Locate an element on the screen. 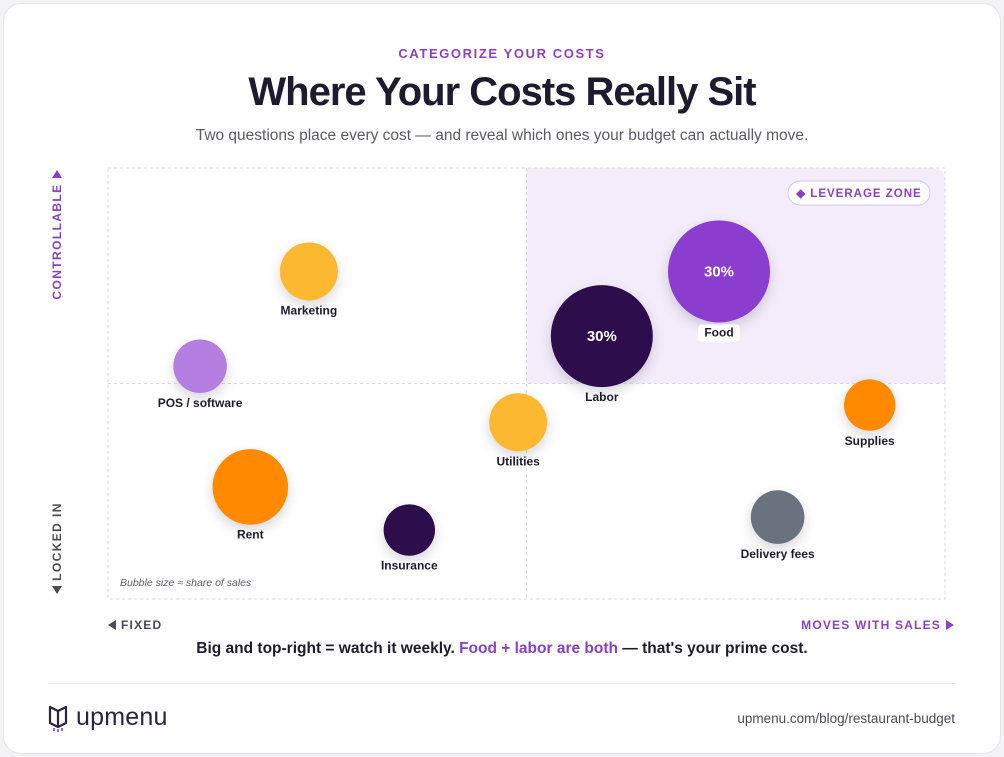 The height and width of the screenshot is (757, 1004). leverage-zone-pill is located at coordinates (859, 193).